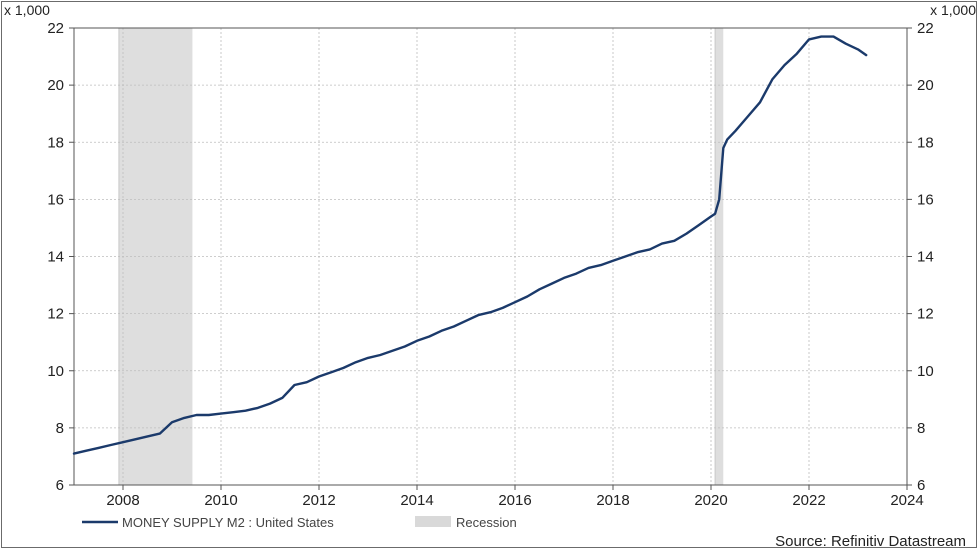  What do you see at coordinates (514, 500) in the screenshot?
I see `x-tick-label-2016: 2016` at bounding box center [514, 500].